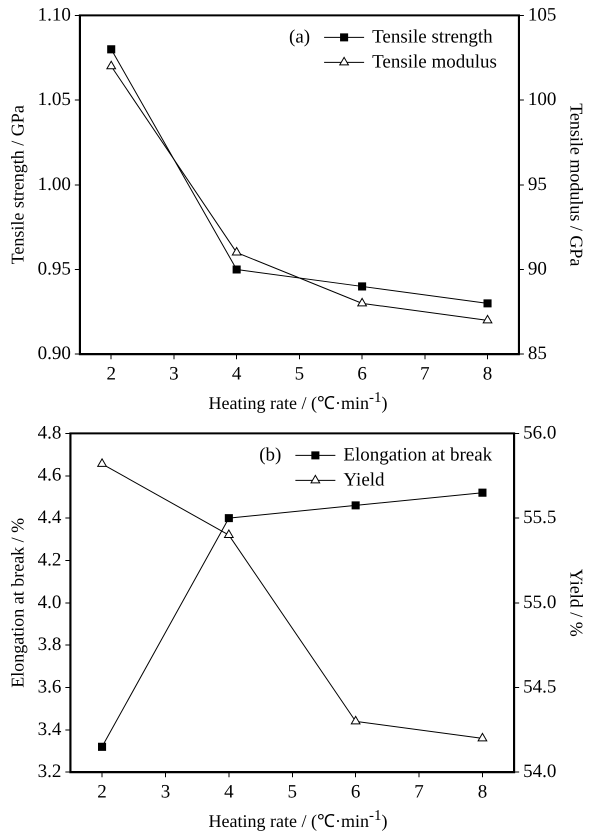 This screenshot has width=596, height=837. What do you see at coordinates (418, 455) in the screenshot?
I see `legend-label: Elongation at break` at bounding box center [418, 455].